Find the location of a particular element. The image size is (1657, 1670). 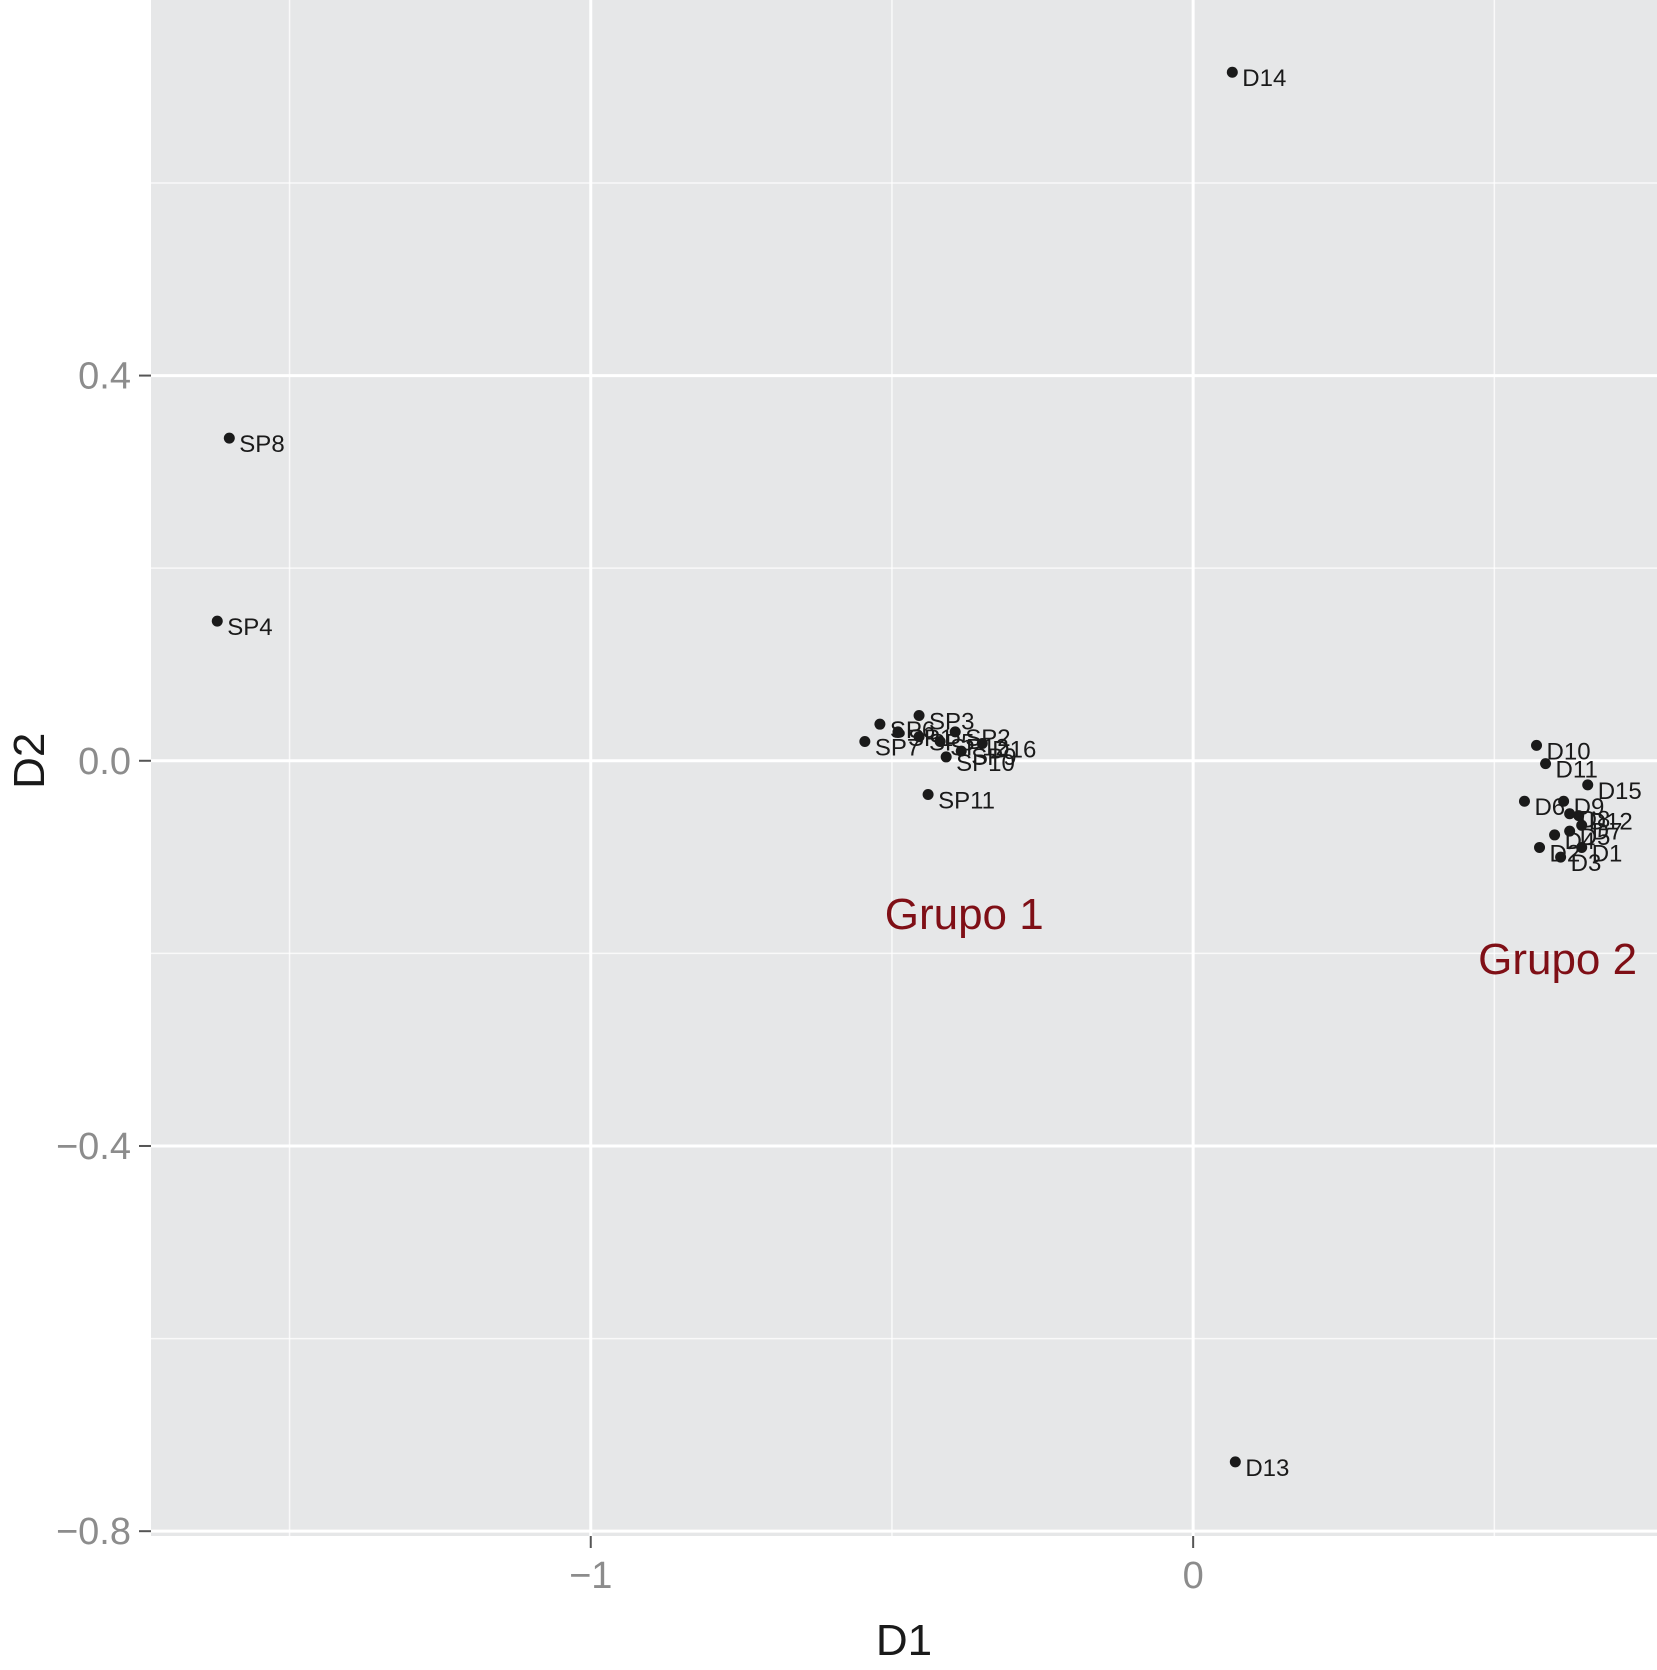

point-label: D11 is located at coordinates (1577, 770).